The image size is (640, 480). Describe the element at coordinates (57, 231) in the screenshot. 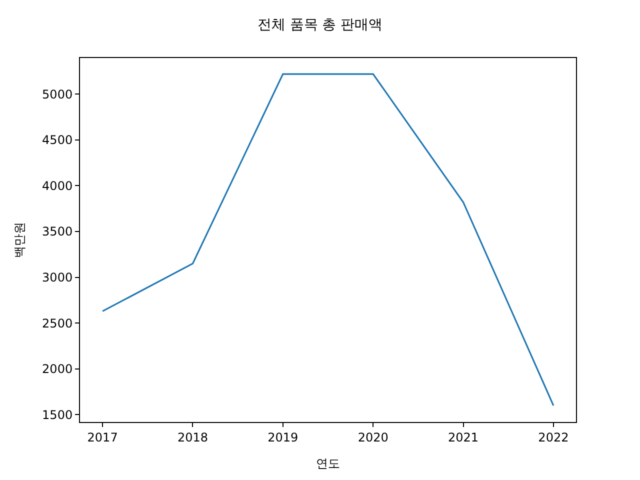

I see `y-tick-label: 3500` at that location.